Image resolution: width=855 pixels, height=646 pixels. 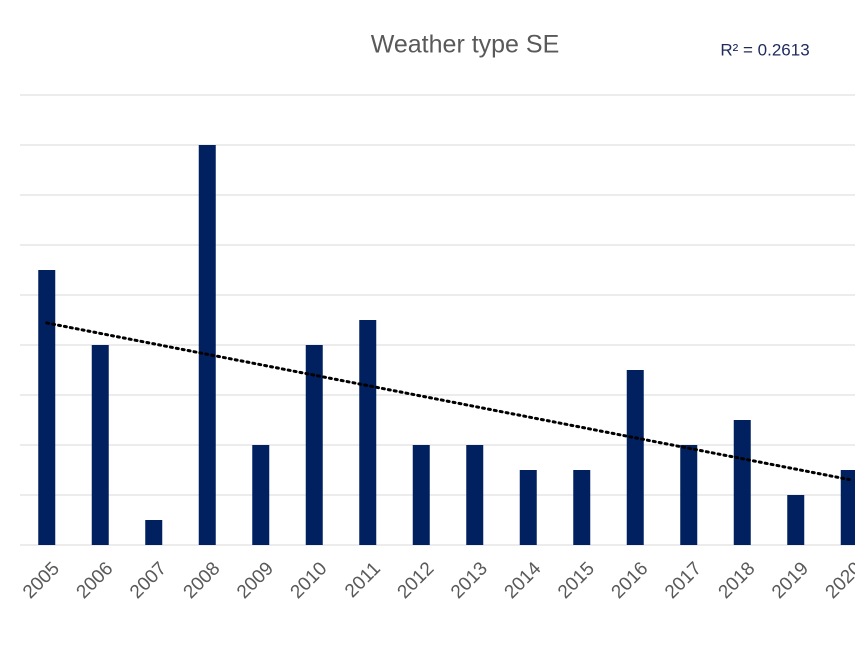 I want to click on x-tick-label: 2020, so click(x=838, y=580).